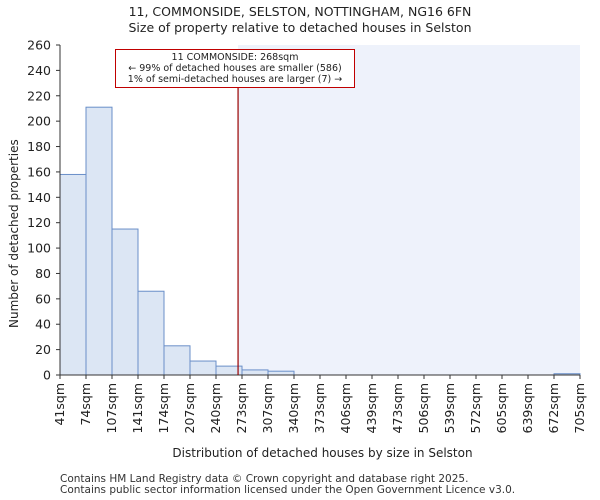 The height and width of the screenshot is (500, 600). I want to click on x-tick-label: 207sqm, so click(189, 408).